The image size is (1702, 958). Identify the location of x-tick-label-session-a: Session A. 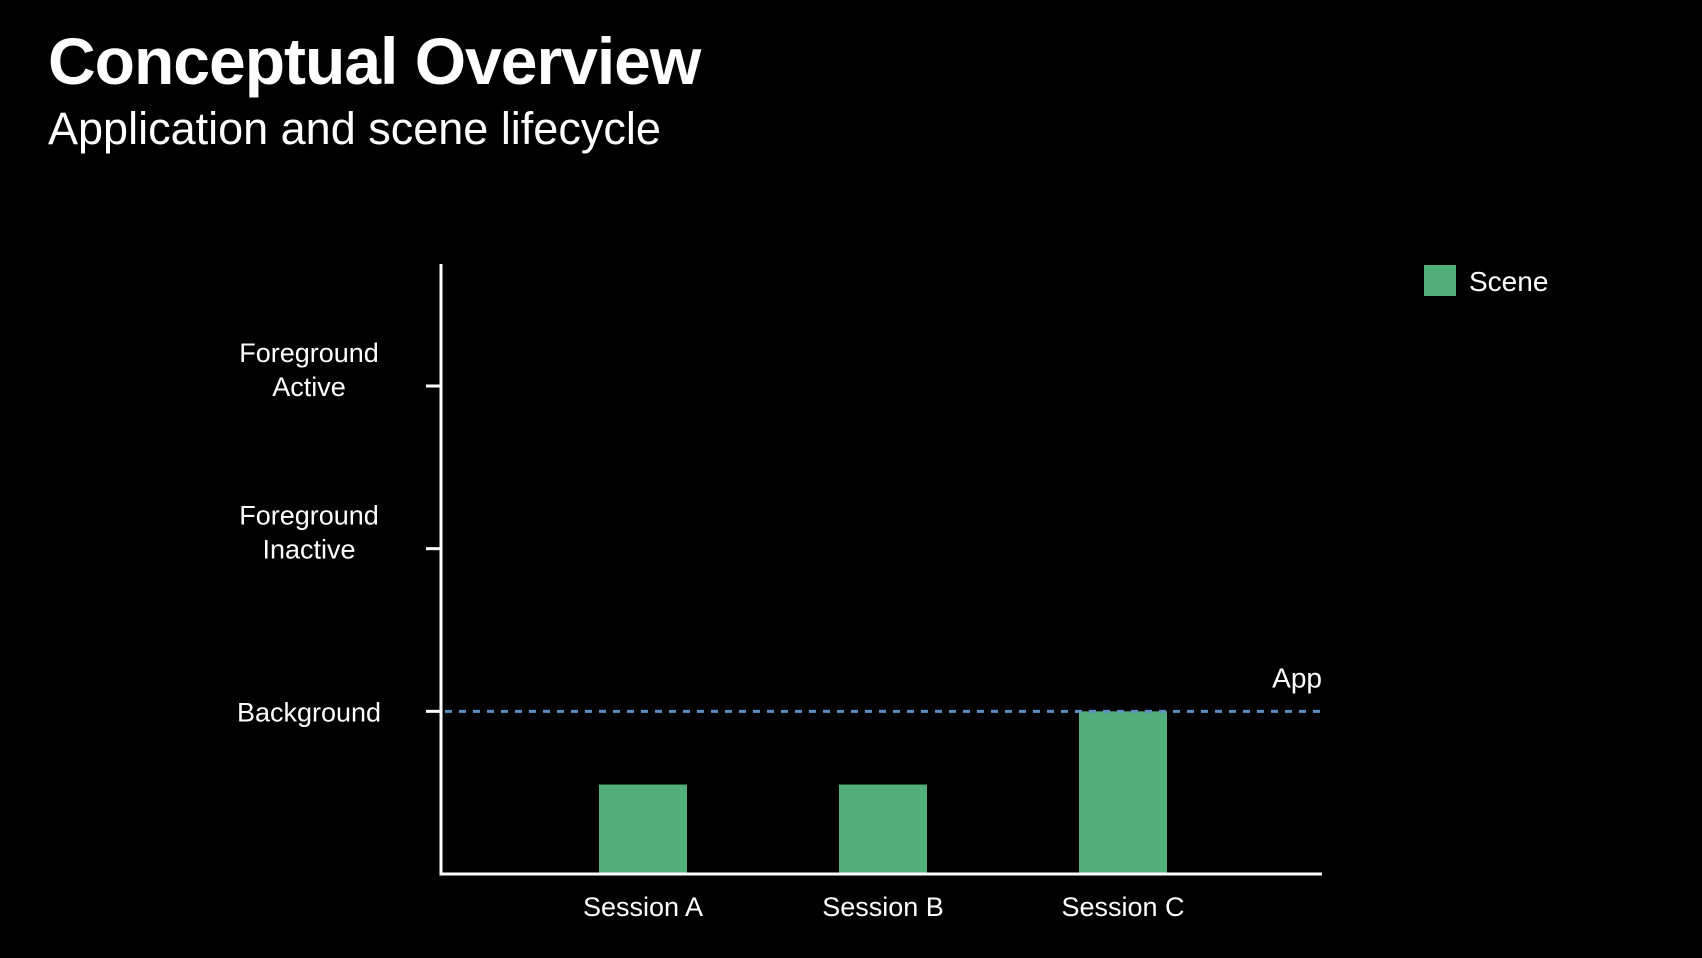
(643, 907).